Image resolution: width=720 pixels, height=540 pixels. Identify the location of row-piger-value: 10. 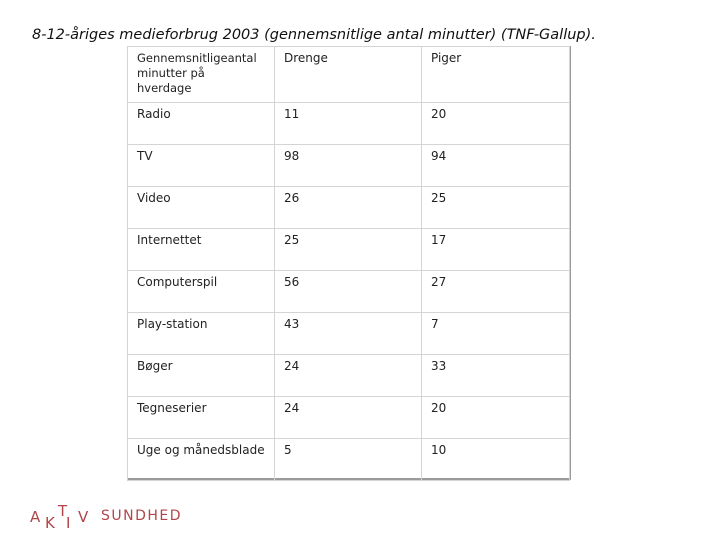
(495, 459).